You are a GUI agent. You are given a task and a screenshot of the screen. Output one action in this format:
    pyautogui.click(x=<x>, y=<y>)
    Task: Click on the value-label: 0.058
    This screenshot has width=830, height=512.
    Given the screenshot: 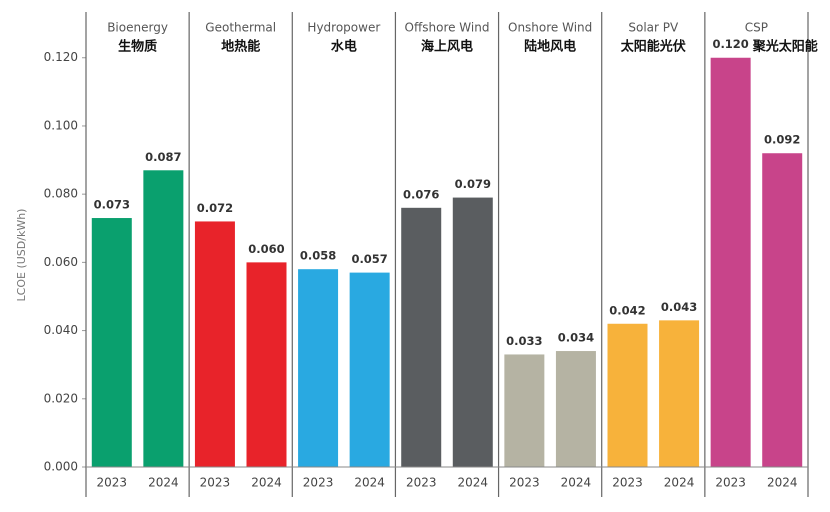 What is the action you would take?
    pyautogui.click(x=318, y=256)
    